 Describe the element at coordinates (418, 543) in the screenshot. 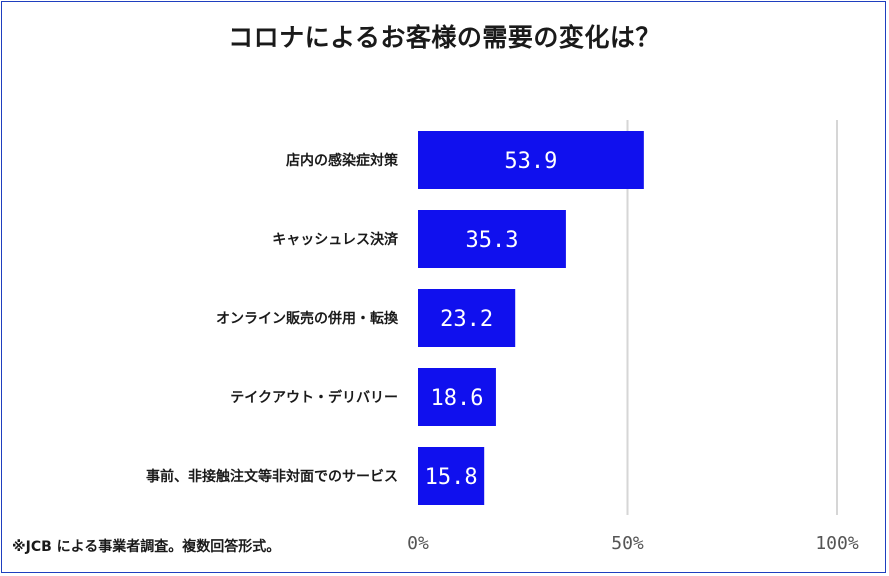

I see `x-tick-label: 0%` at that location.